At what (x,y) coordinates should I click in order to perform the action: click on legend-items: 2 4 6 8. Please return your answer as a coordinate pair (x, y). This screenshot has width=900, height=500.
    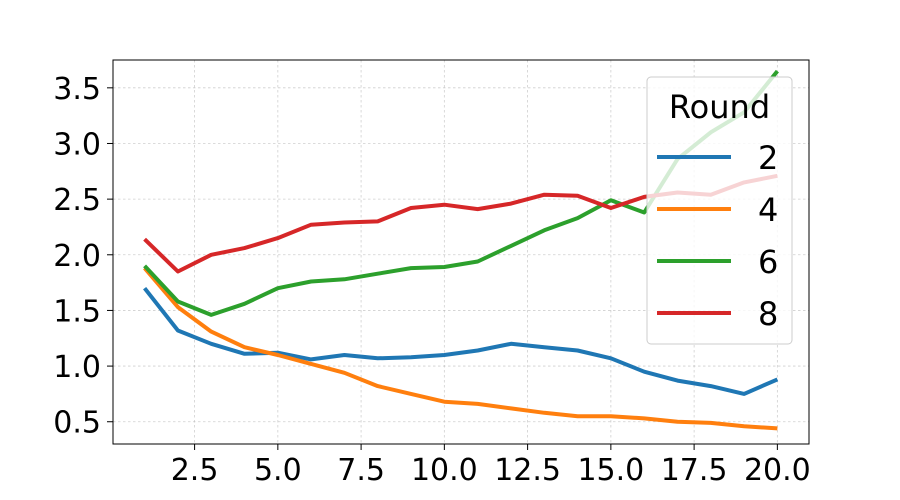
    Looking at the image, I should click on (717, 236).